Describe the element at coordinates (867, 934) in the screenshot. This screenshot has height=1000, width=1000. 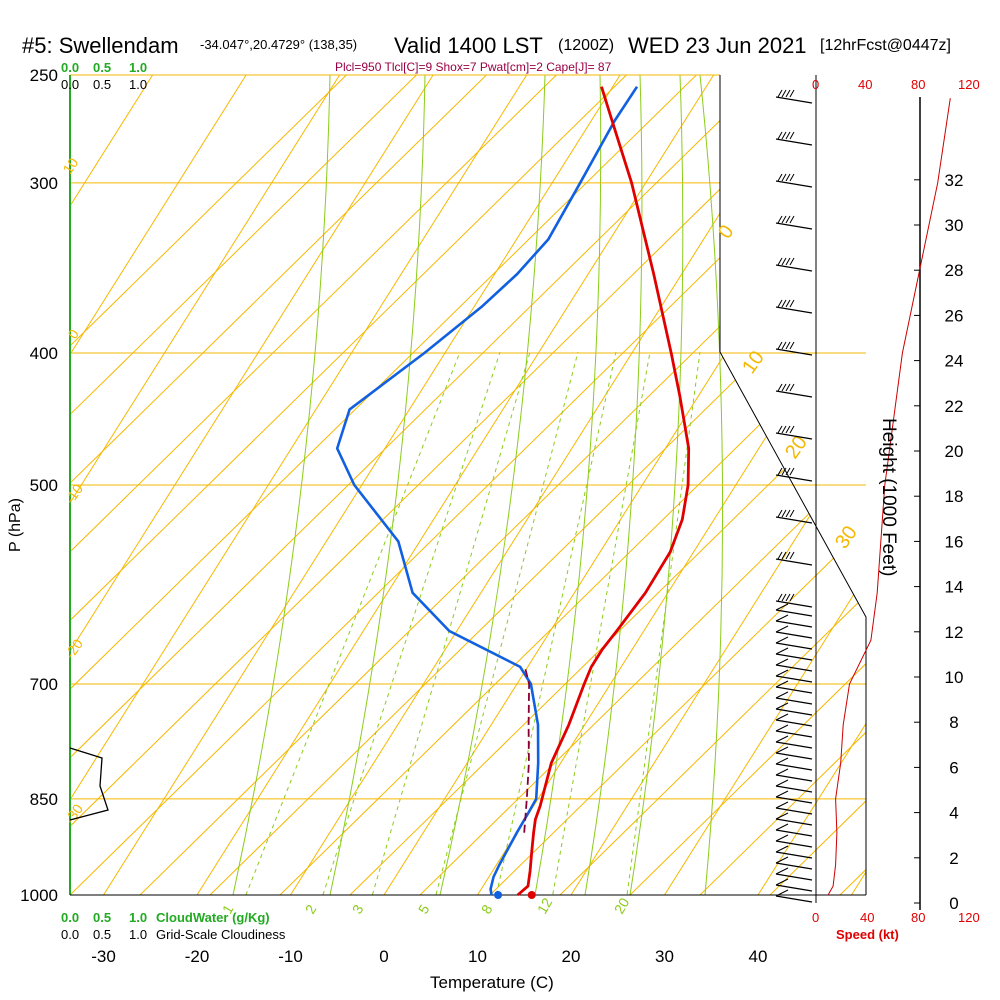
I see `speed-label: Speed (kt)` at that location.